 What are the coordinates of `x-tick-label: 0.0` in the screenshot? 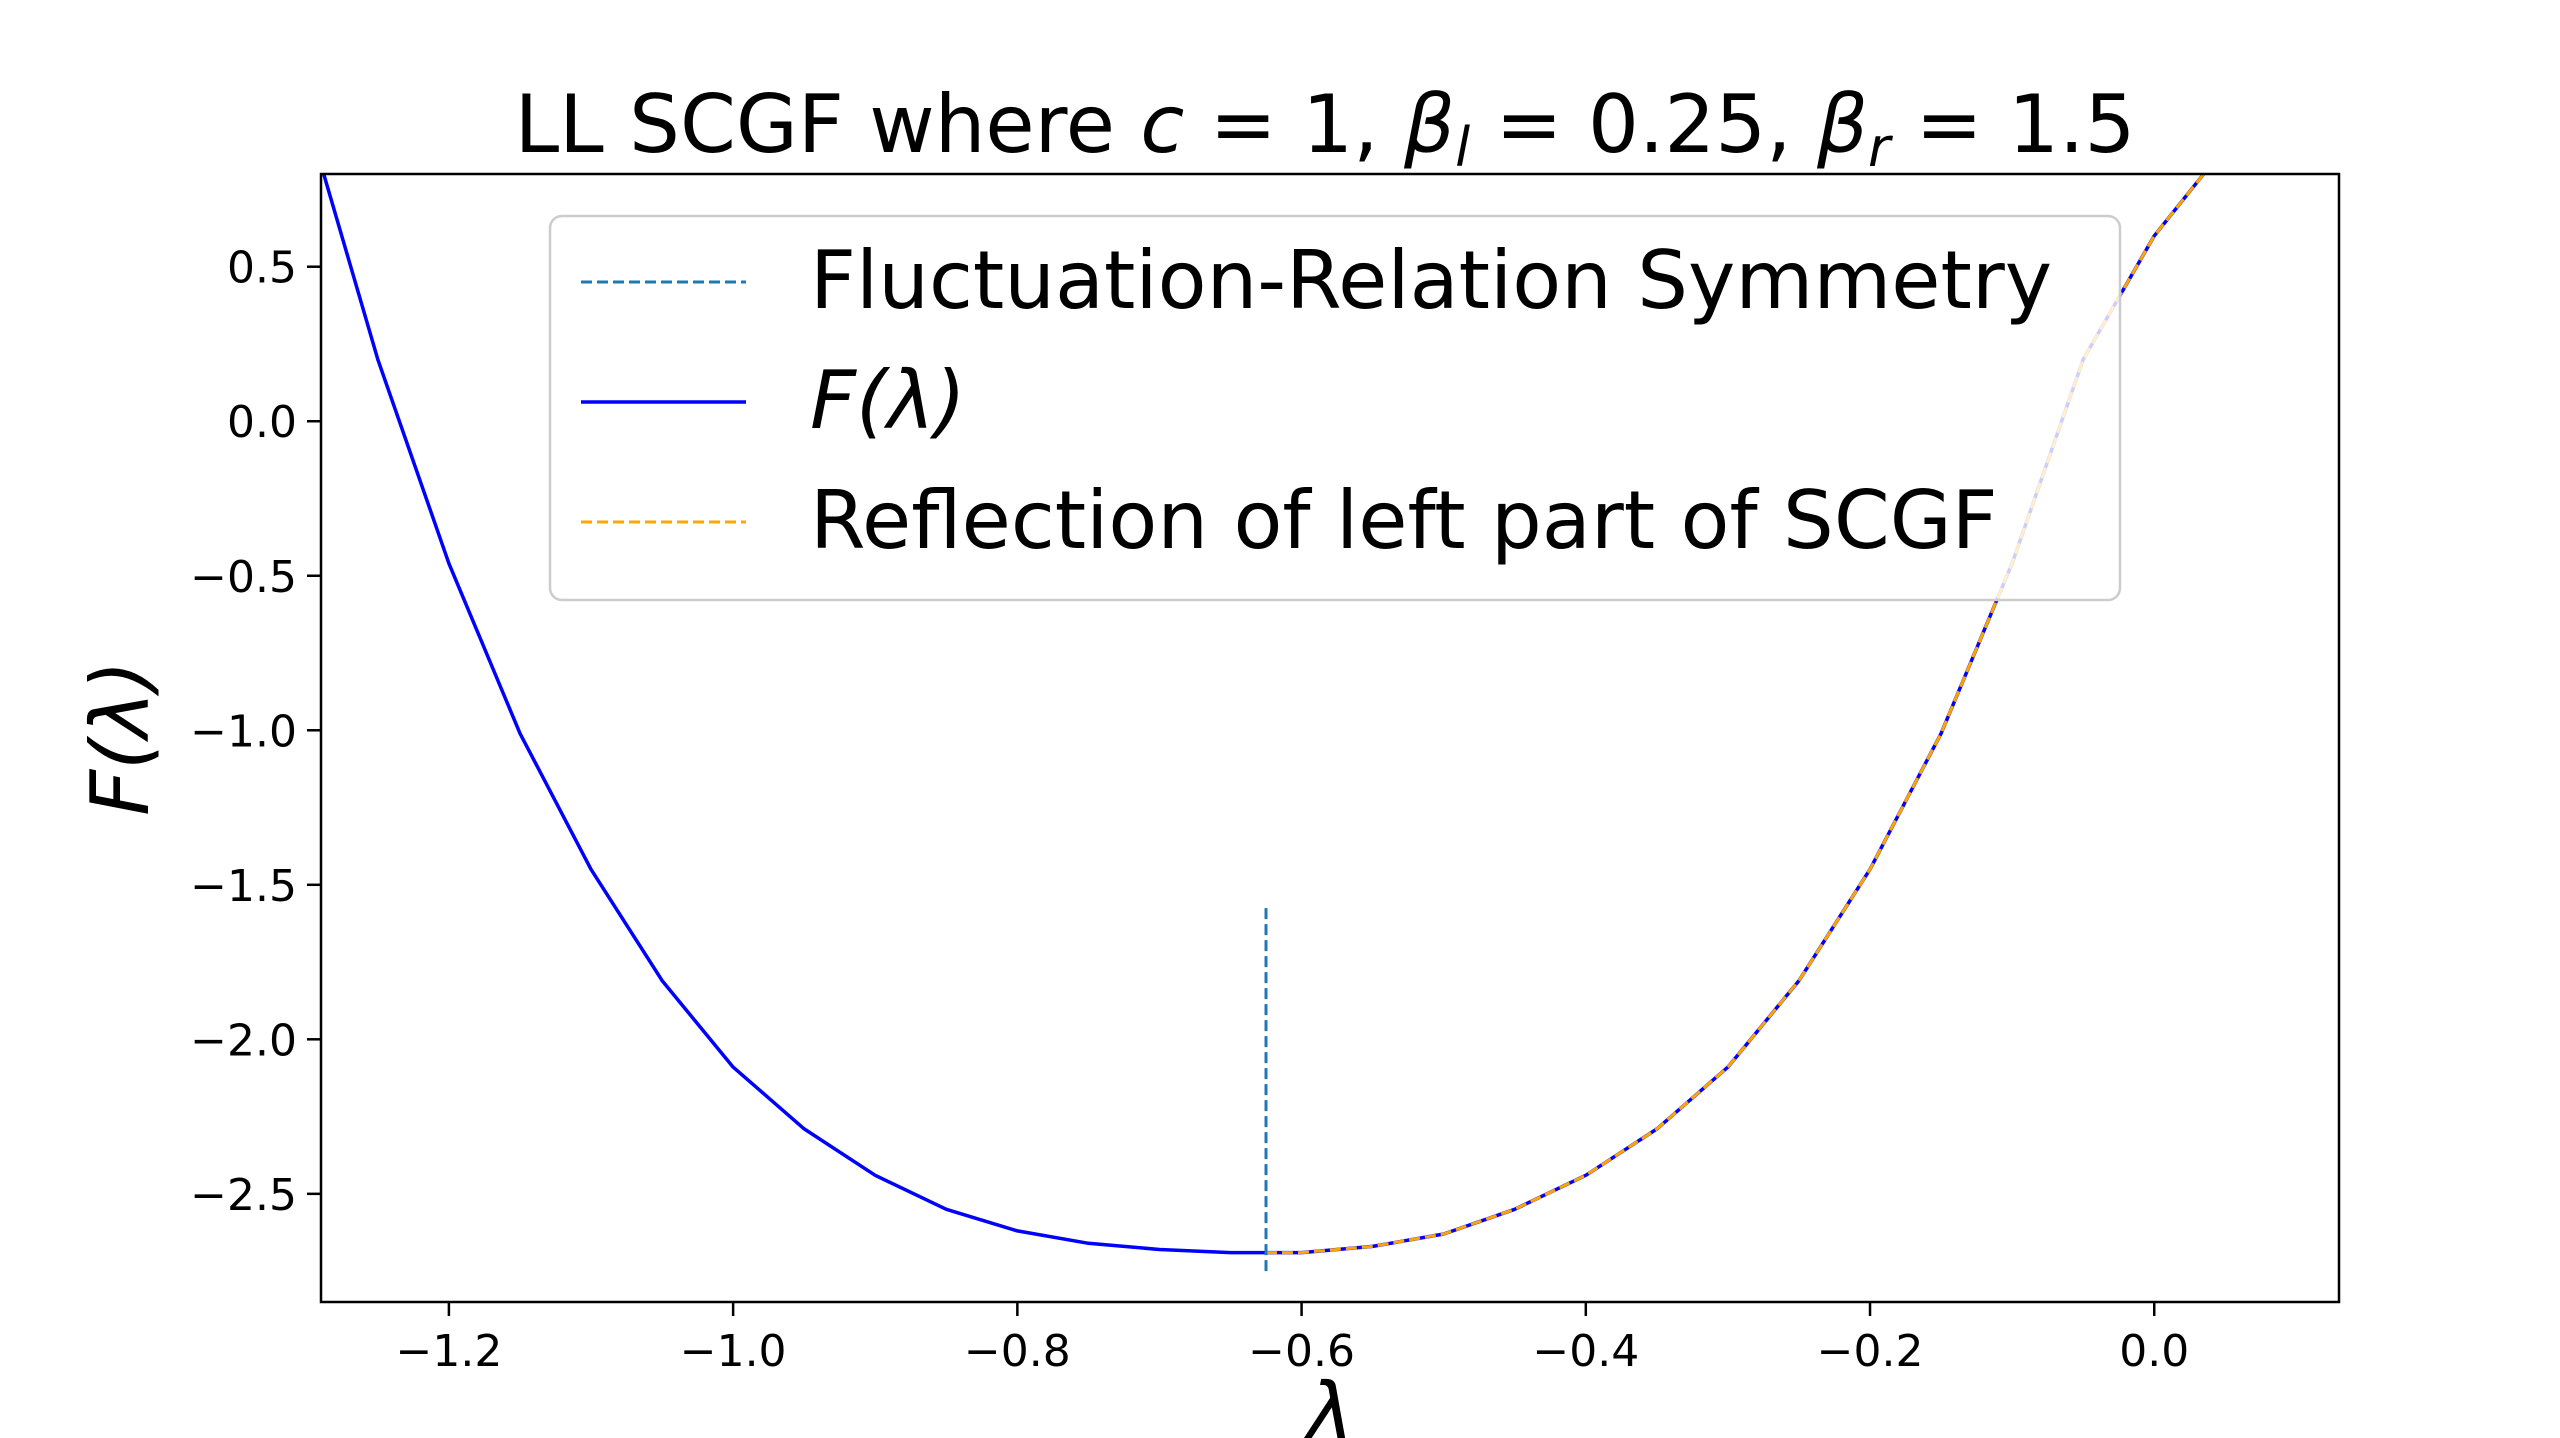 It's located at (2154, 1351).